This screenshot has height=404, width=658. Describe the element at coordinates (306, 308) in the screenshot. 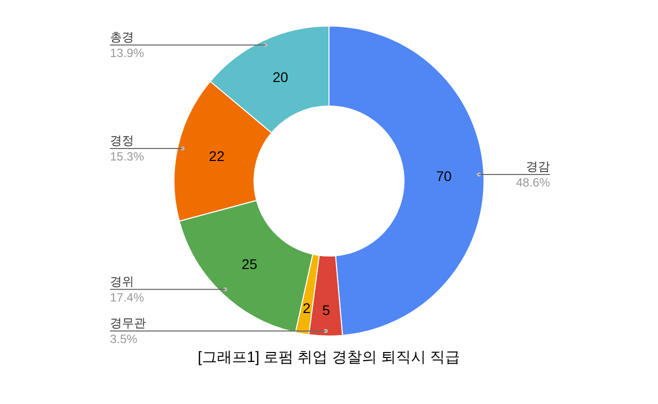

I see `data-label: 2` at that location.